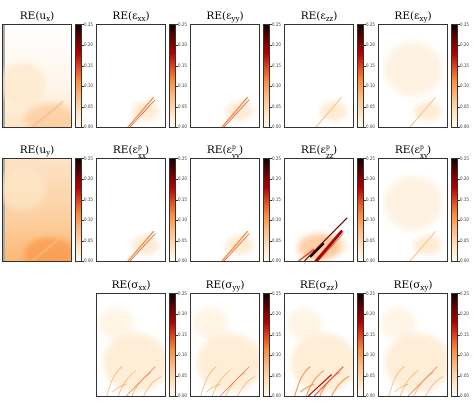  What do you see at coordinates (225, 16) in the screenshot?
I see `panel-title: RE(εyy)` at bounding box center [225, 16].